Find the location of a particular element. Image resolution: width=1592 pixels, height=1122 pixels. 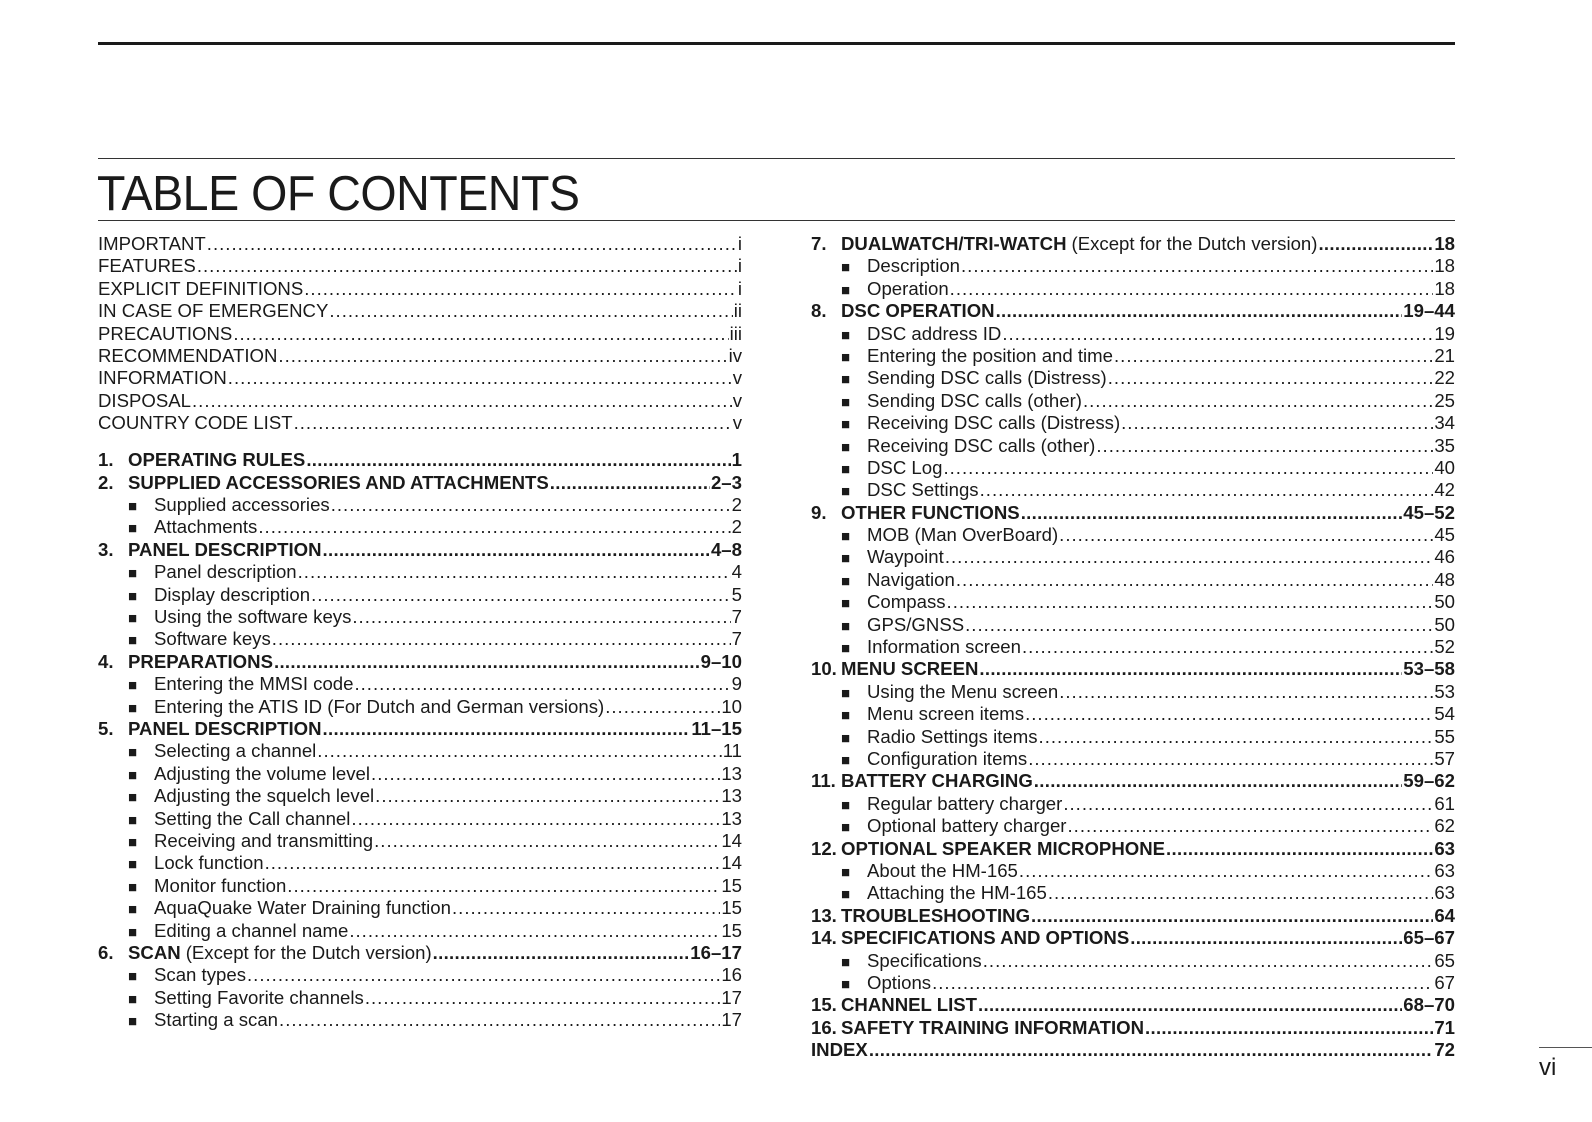

toc-entry-chapter: 11.BATTERY CHARGING 59–62 is located at coordinates (1133, 781).